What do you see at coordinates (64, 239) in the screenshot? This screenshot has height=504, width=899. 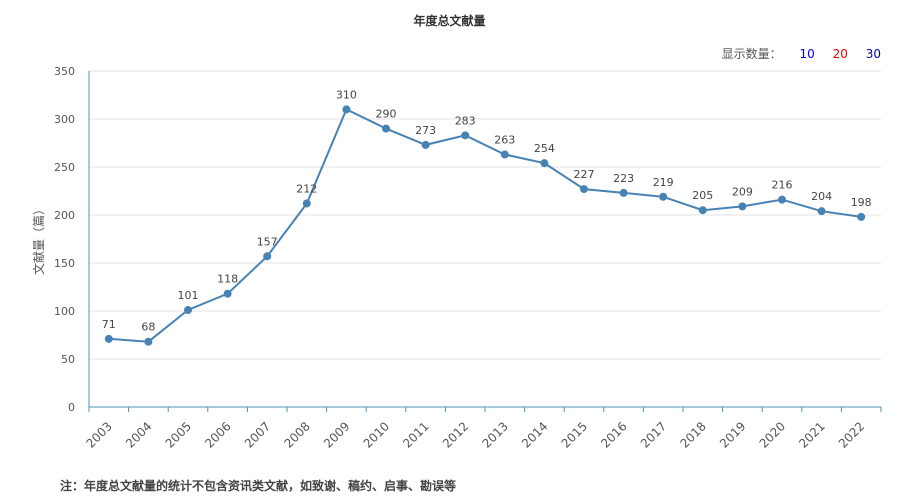 I see `y-tick-labels: 0 50 100 150 200 250 300 350` at bounding box center [64, 239].